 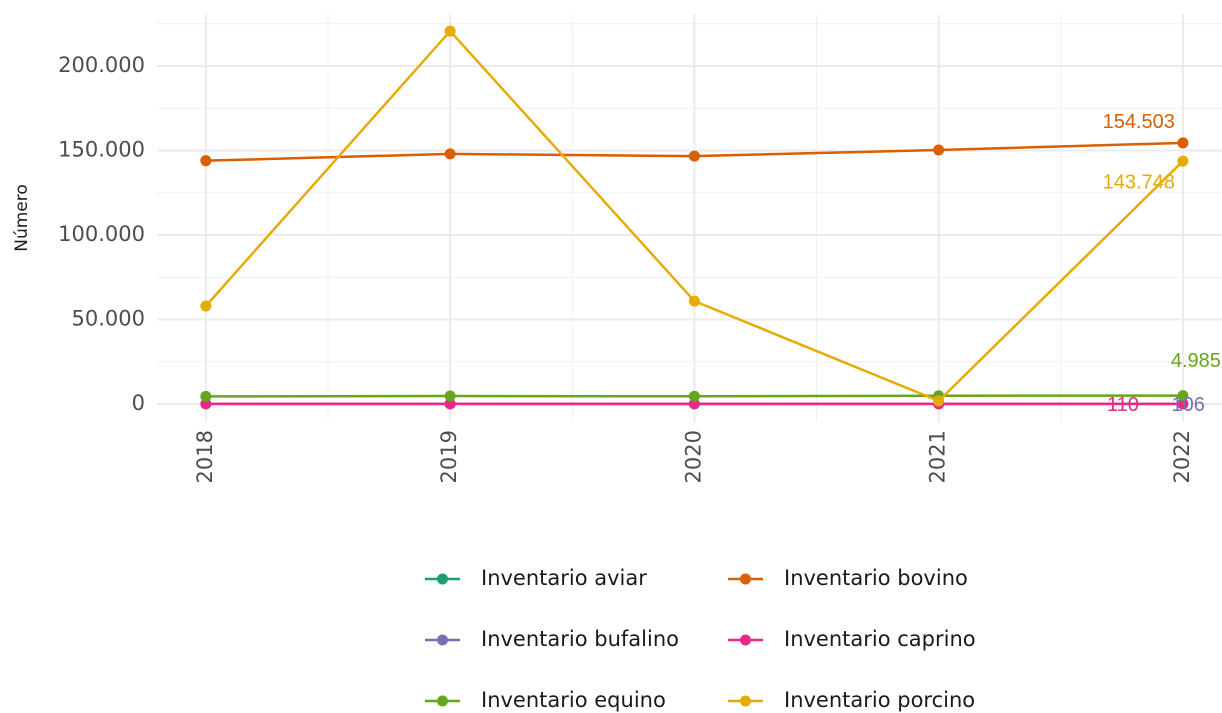 I want to click on y-tick-label: 200.000, so click(x=101, y=65).